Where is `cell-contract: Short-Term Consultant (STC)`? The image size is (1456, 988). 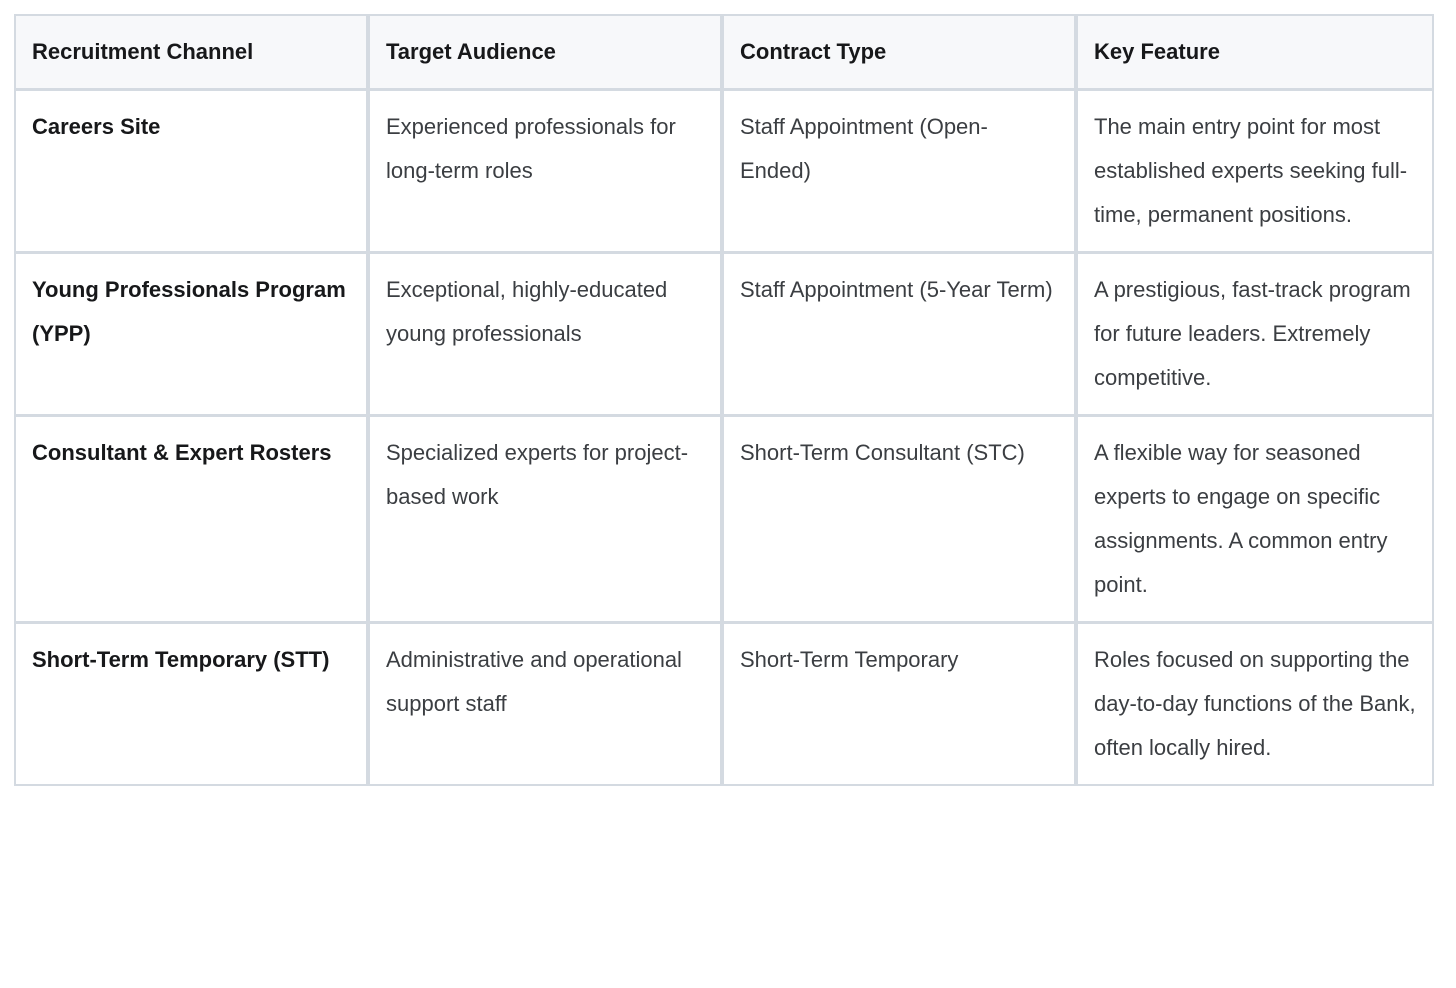
cell-contract: Short-Term Consultant (STC) is located at coordinates (901, 520).